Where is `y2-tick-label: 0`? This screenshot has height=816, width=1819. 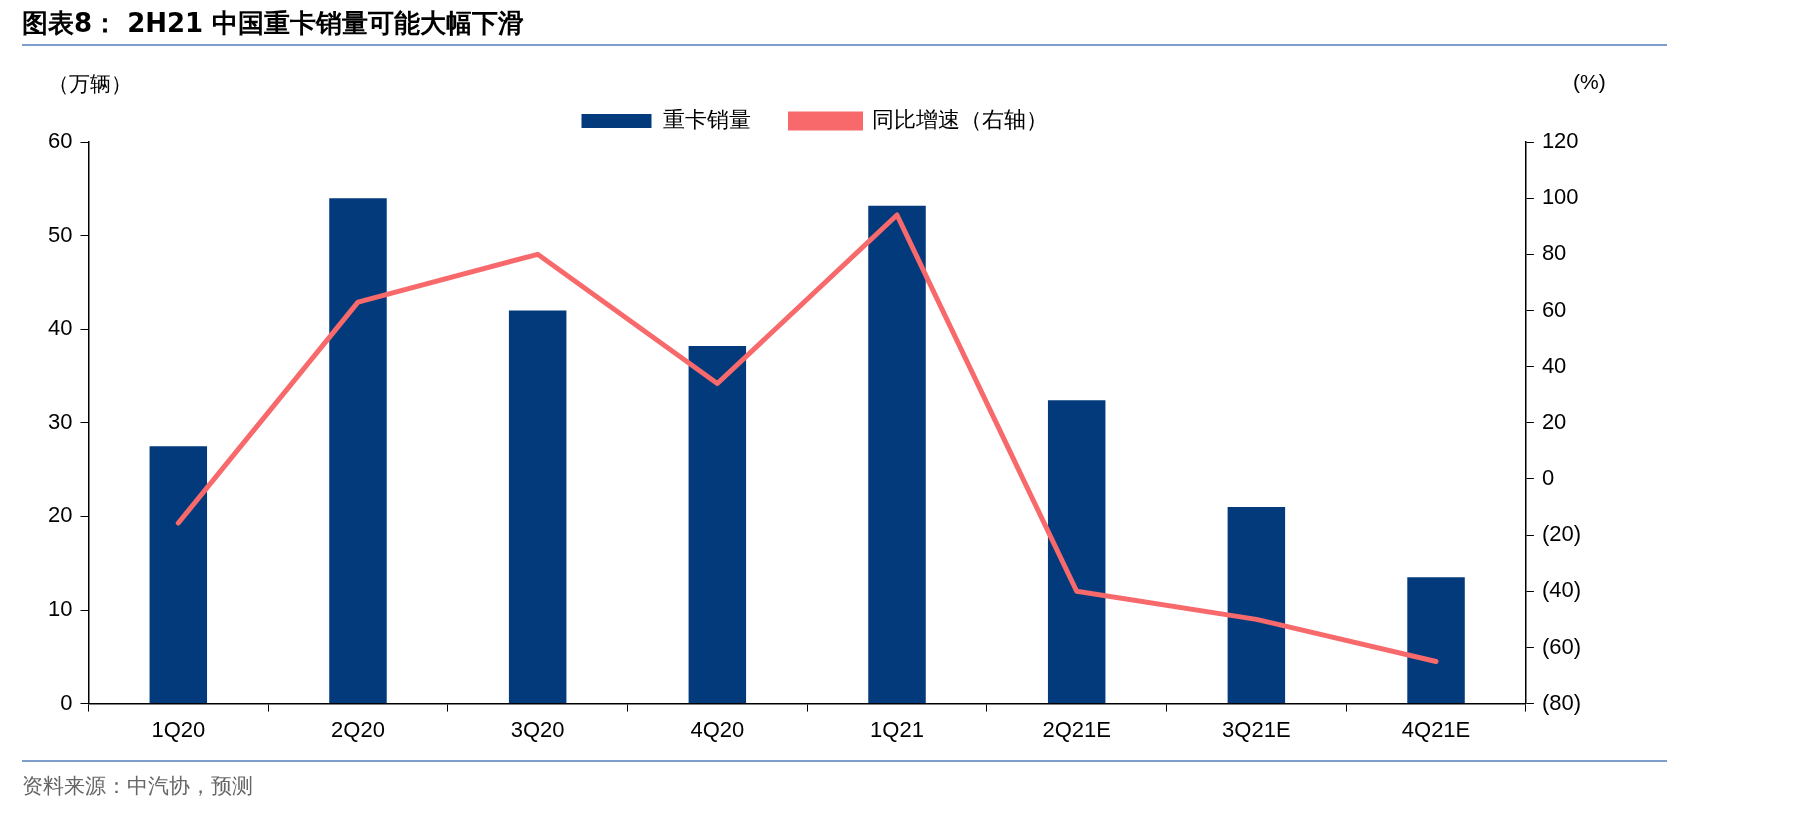 y2-tick-label: 0 is located at coordinates (1548, 478).